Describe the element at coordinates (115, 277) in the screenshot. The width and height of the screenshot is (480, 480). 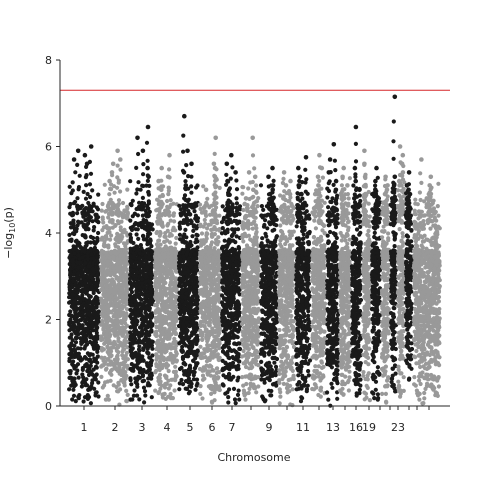
I see `chromosome-2-points` at that location.